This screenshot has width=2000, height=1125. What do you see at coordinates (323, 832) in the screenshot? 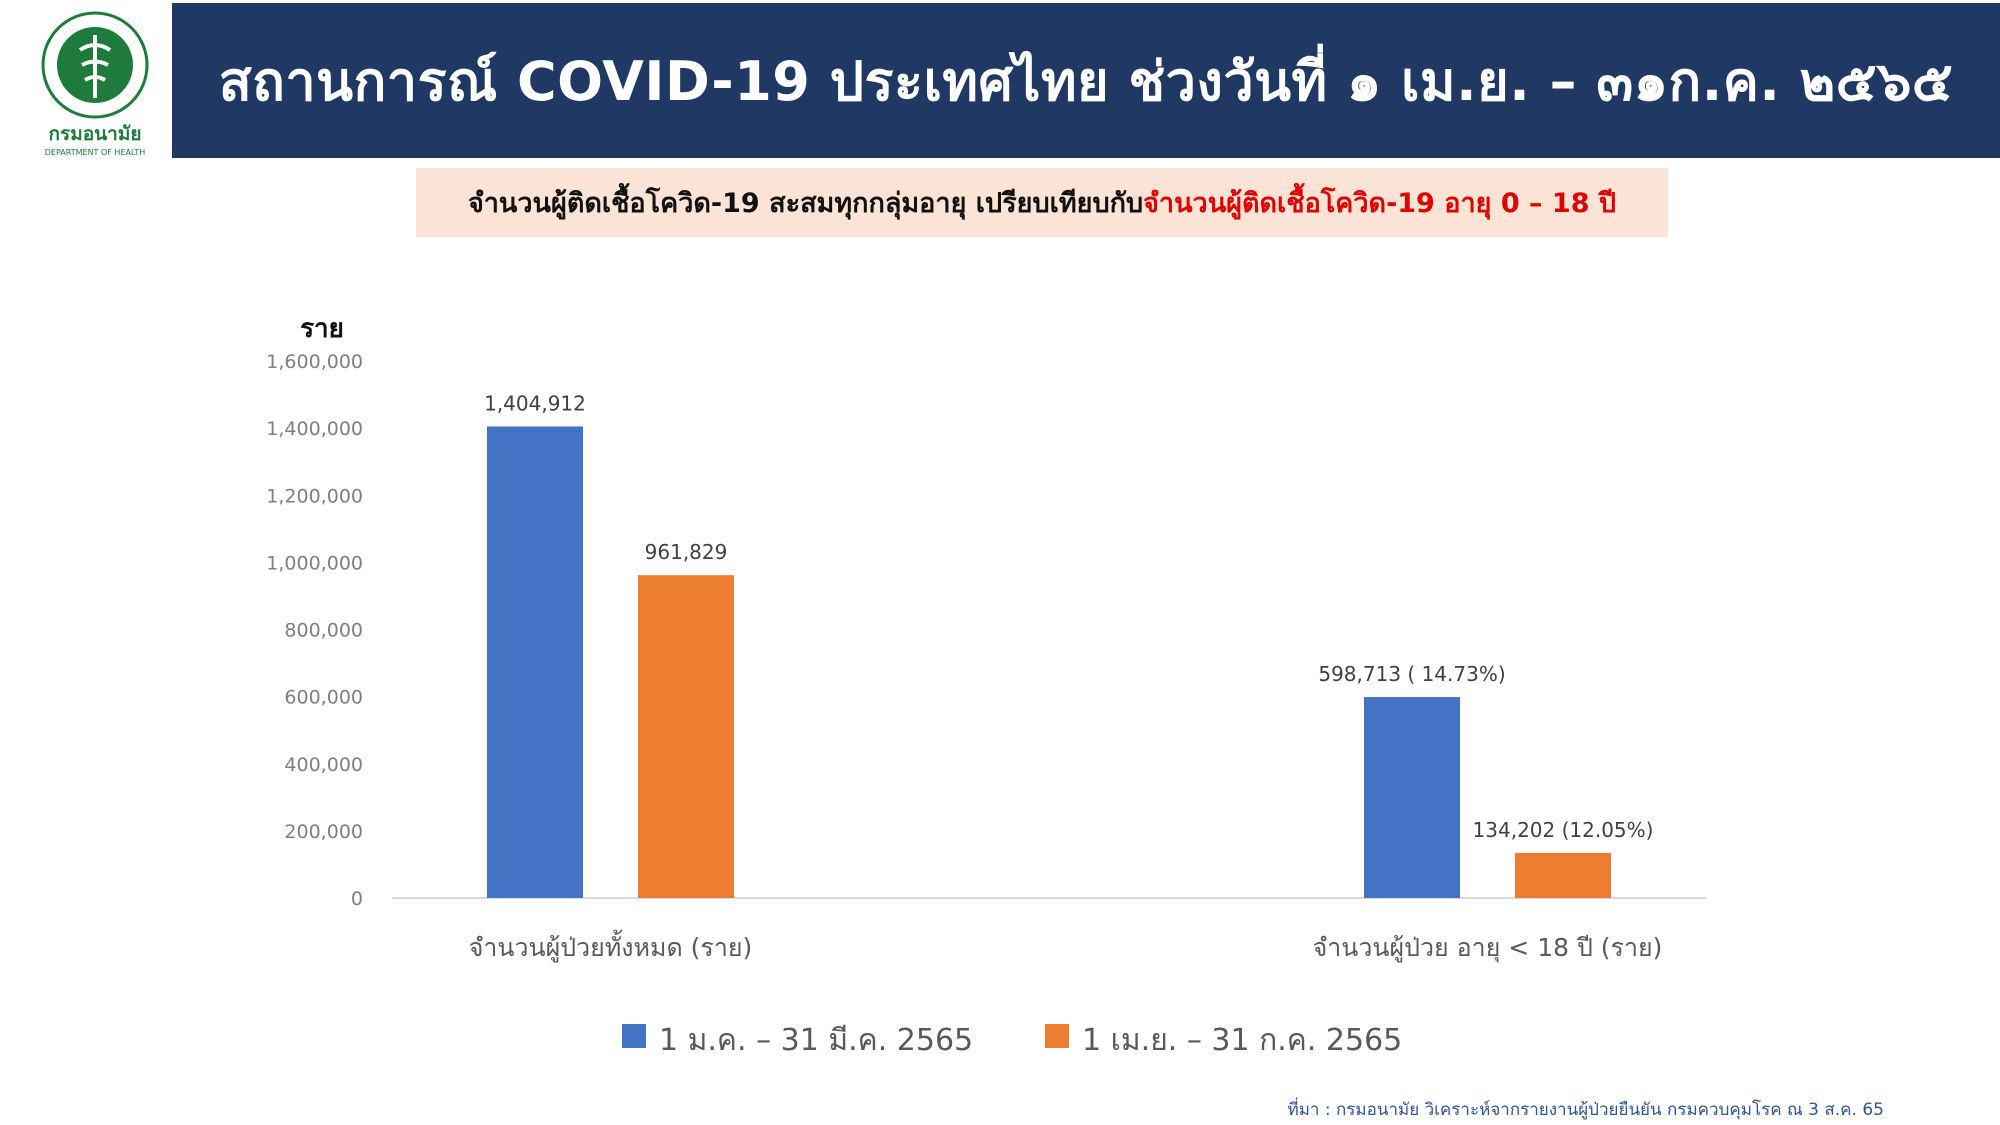
I see `y-tick-label: 200,000` at bounding box center [323, 832].